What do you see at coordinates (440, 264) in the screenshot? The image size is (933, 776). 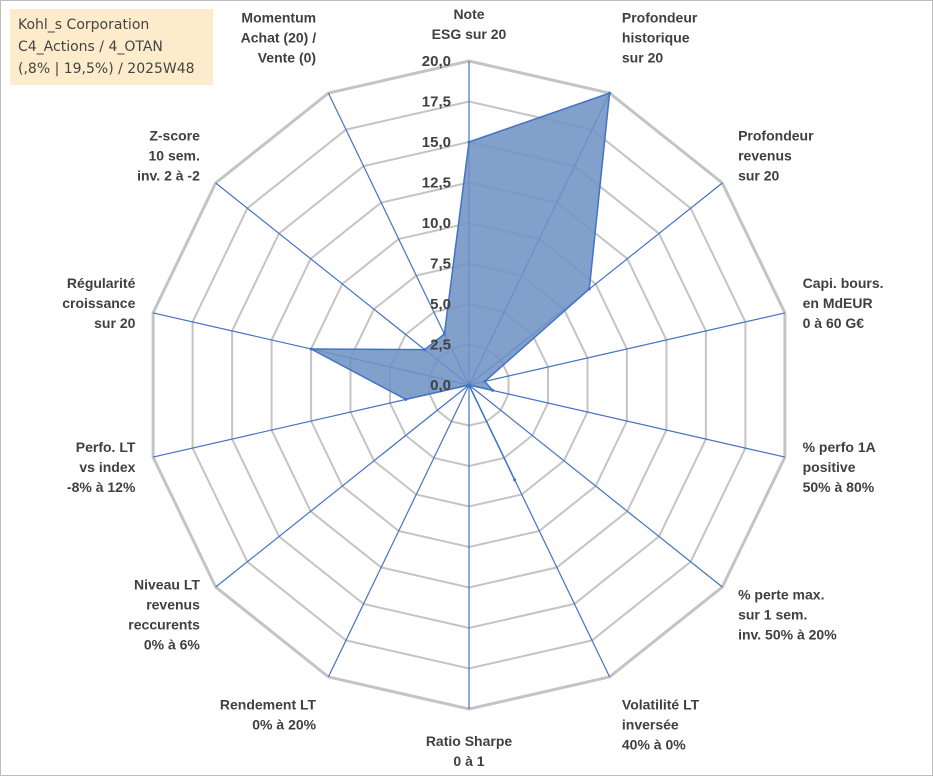 I see `tick-label-3: 7,5` at bounding box center [440, 264].